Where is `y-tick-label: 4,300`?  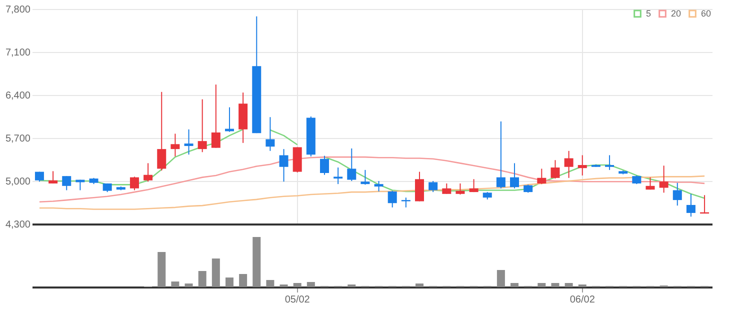 y-tick-label: 4,300 is located at coordinates (18, 225).